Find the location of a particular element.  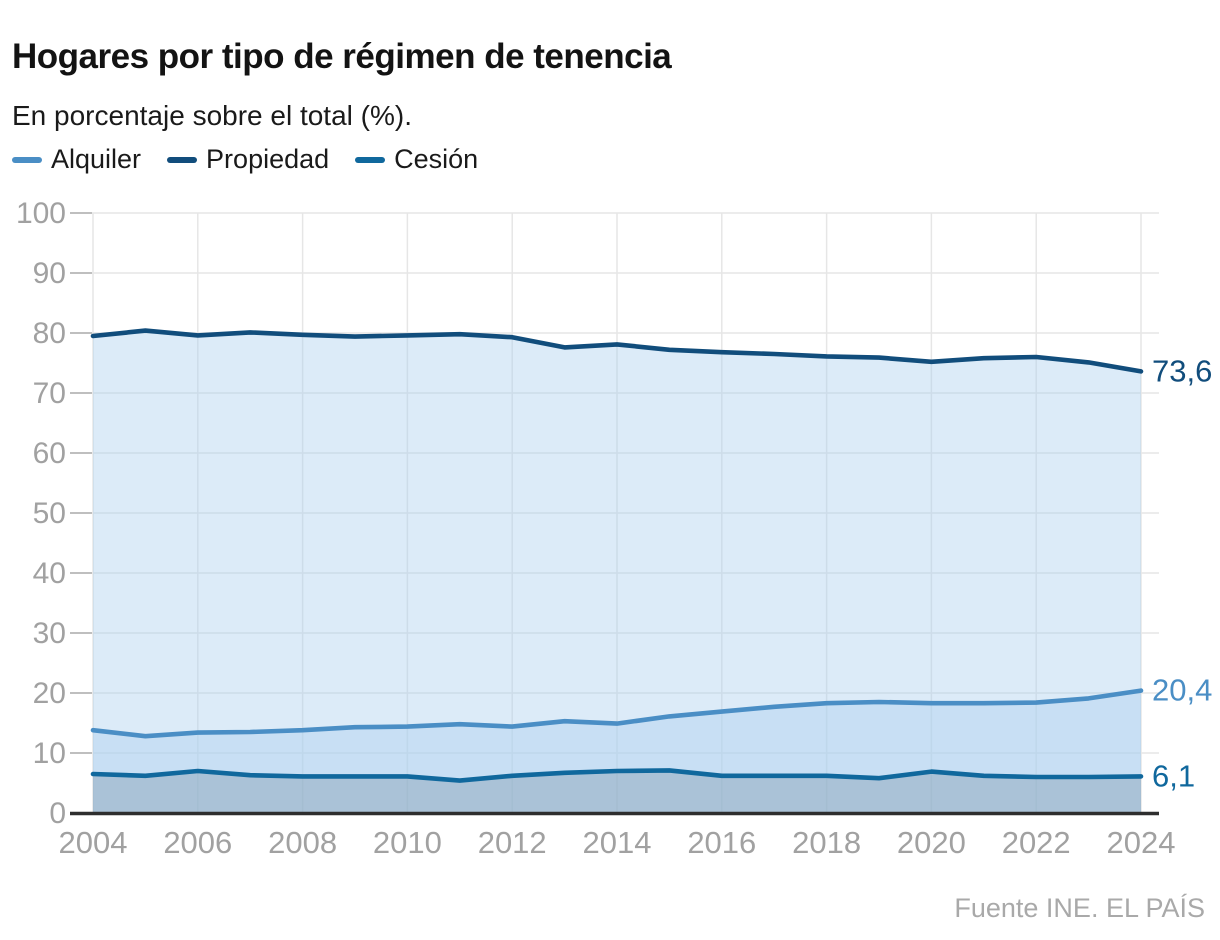

legend-item-alquiler: Alquiler is located at coordinates (76, 159).